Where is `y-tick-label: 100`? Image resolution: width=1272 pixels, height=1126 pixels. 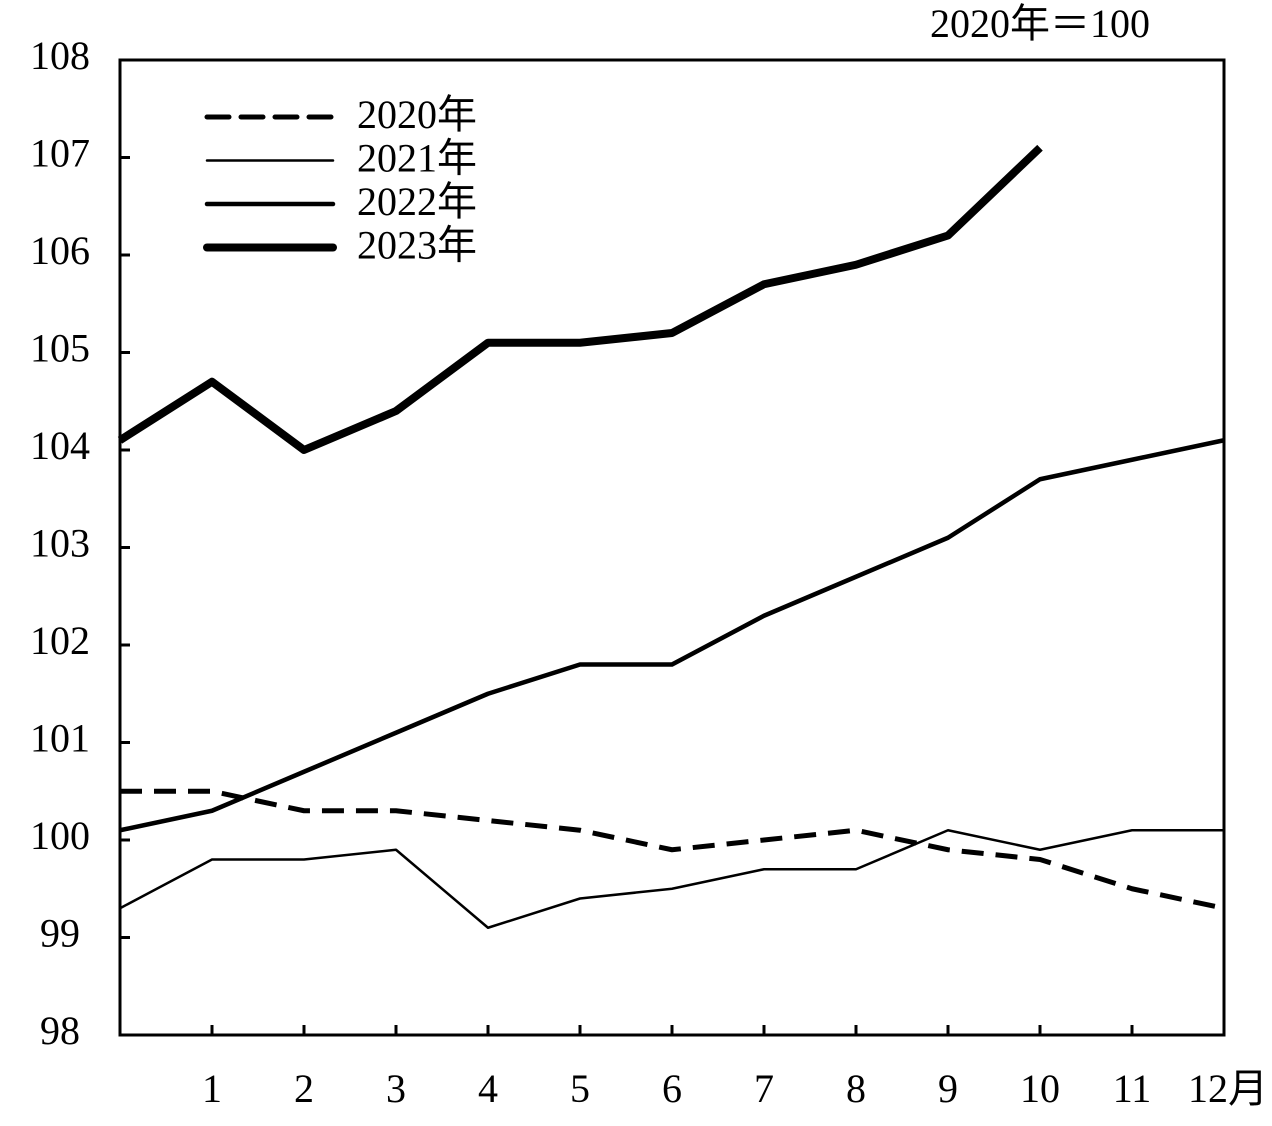
y-tick-label: 100 is located at coordinates (60, 835).